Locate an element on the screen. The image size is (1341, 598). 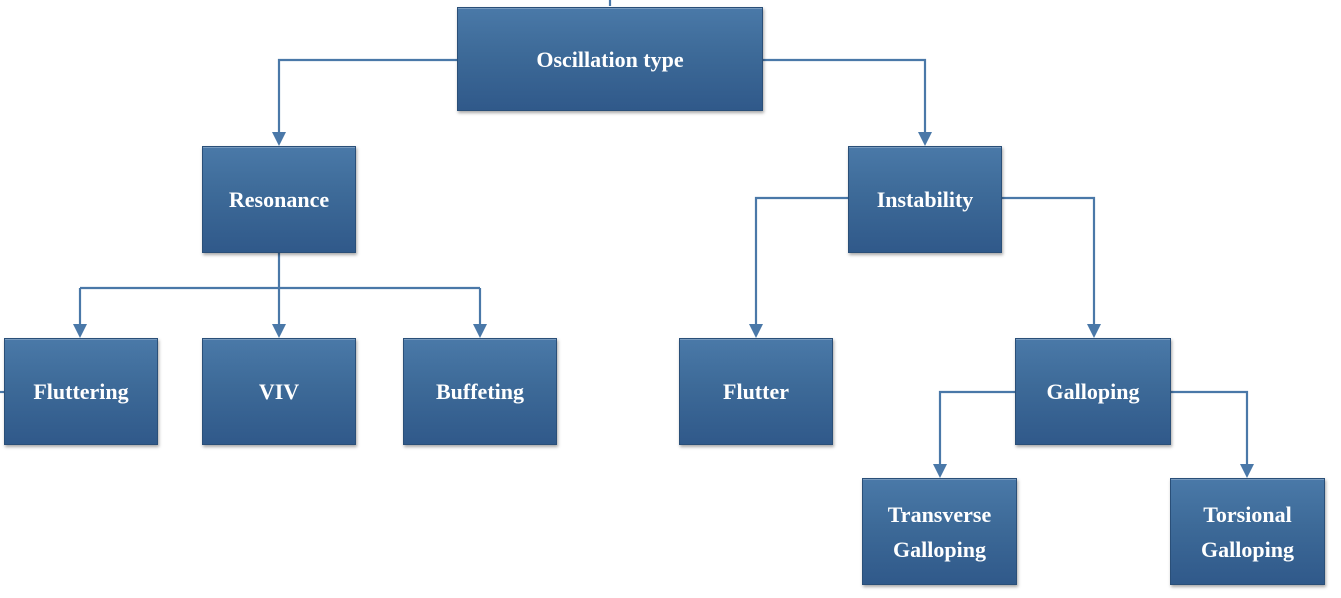
node-galloping-label: Galloping is located at coordinates (1093, 391).